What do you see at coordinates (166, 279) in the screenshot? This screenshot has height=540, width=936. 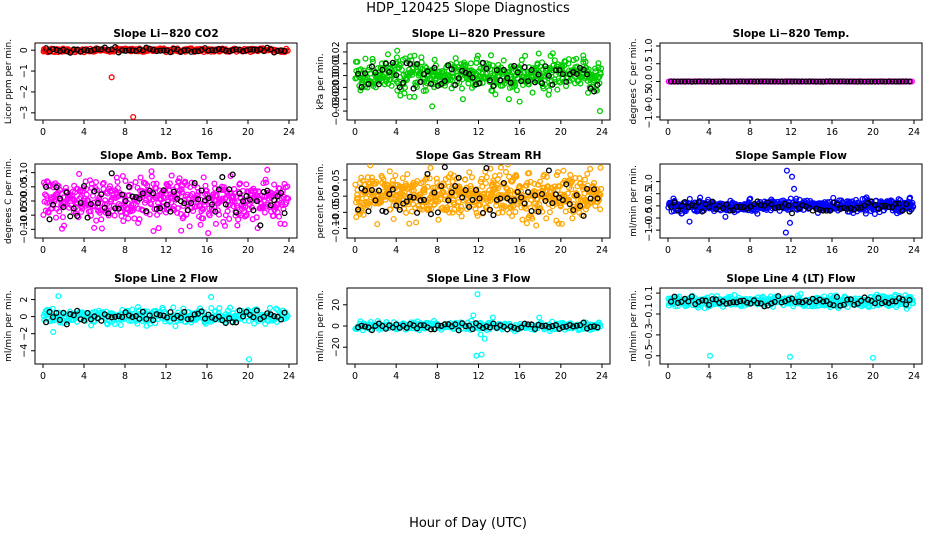 I see `panel-title: Slope Line 2 Flow` at bounding box center [166, 279].